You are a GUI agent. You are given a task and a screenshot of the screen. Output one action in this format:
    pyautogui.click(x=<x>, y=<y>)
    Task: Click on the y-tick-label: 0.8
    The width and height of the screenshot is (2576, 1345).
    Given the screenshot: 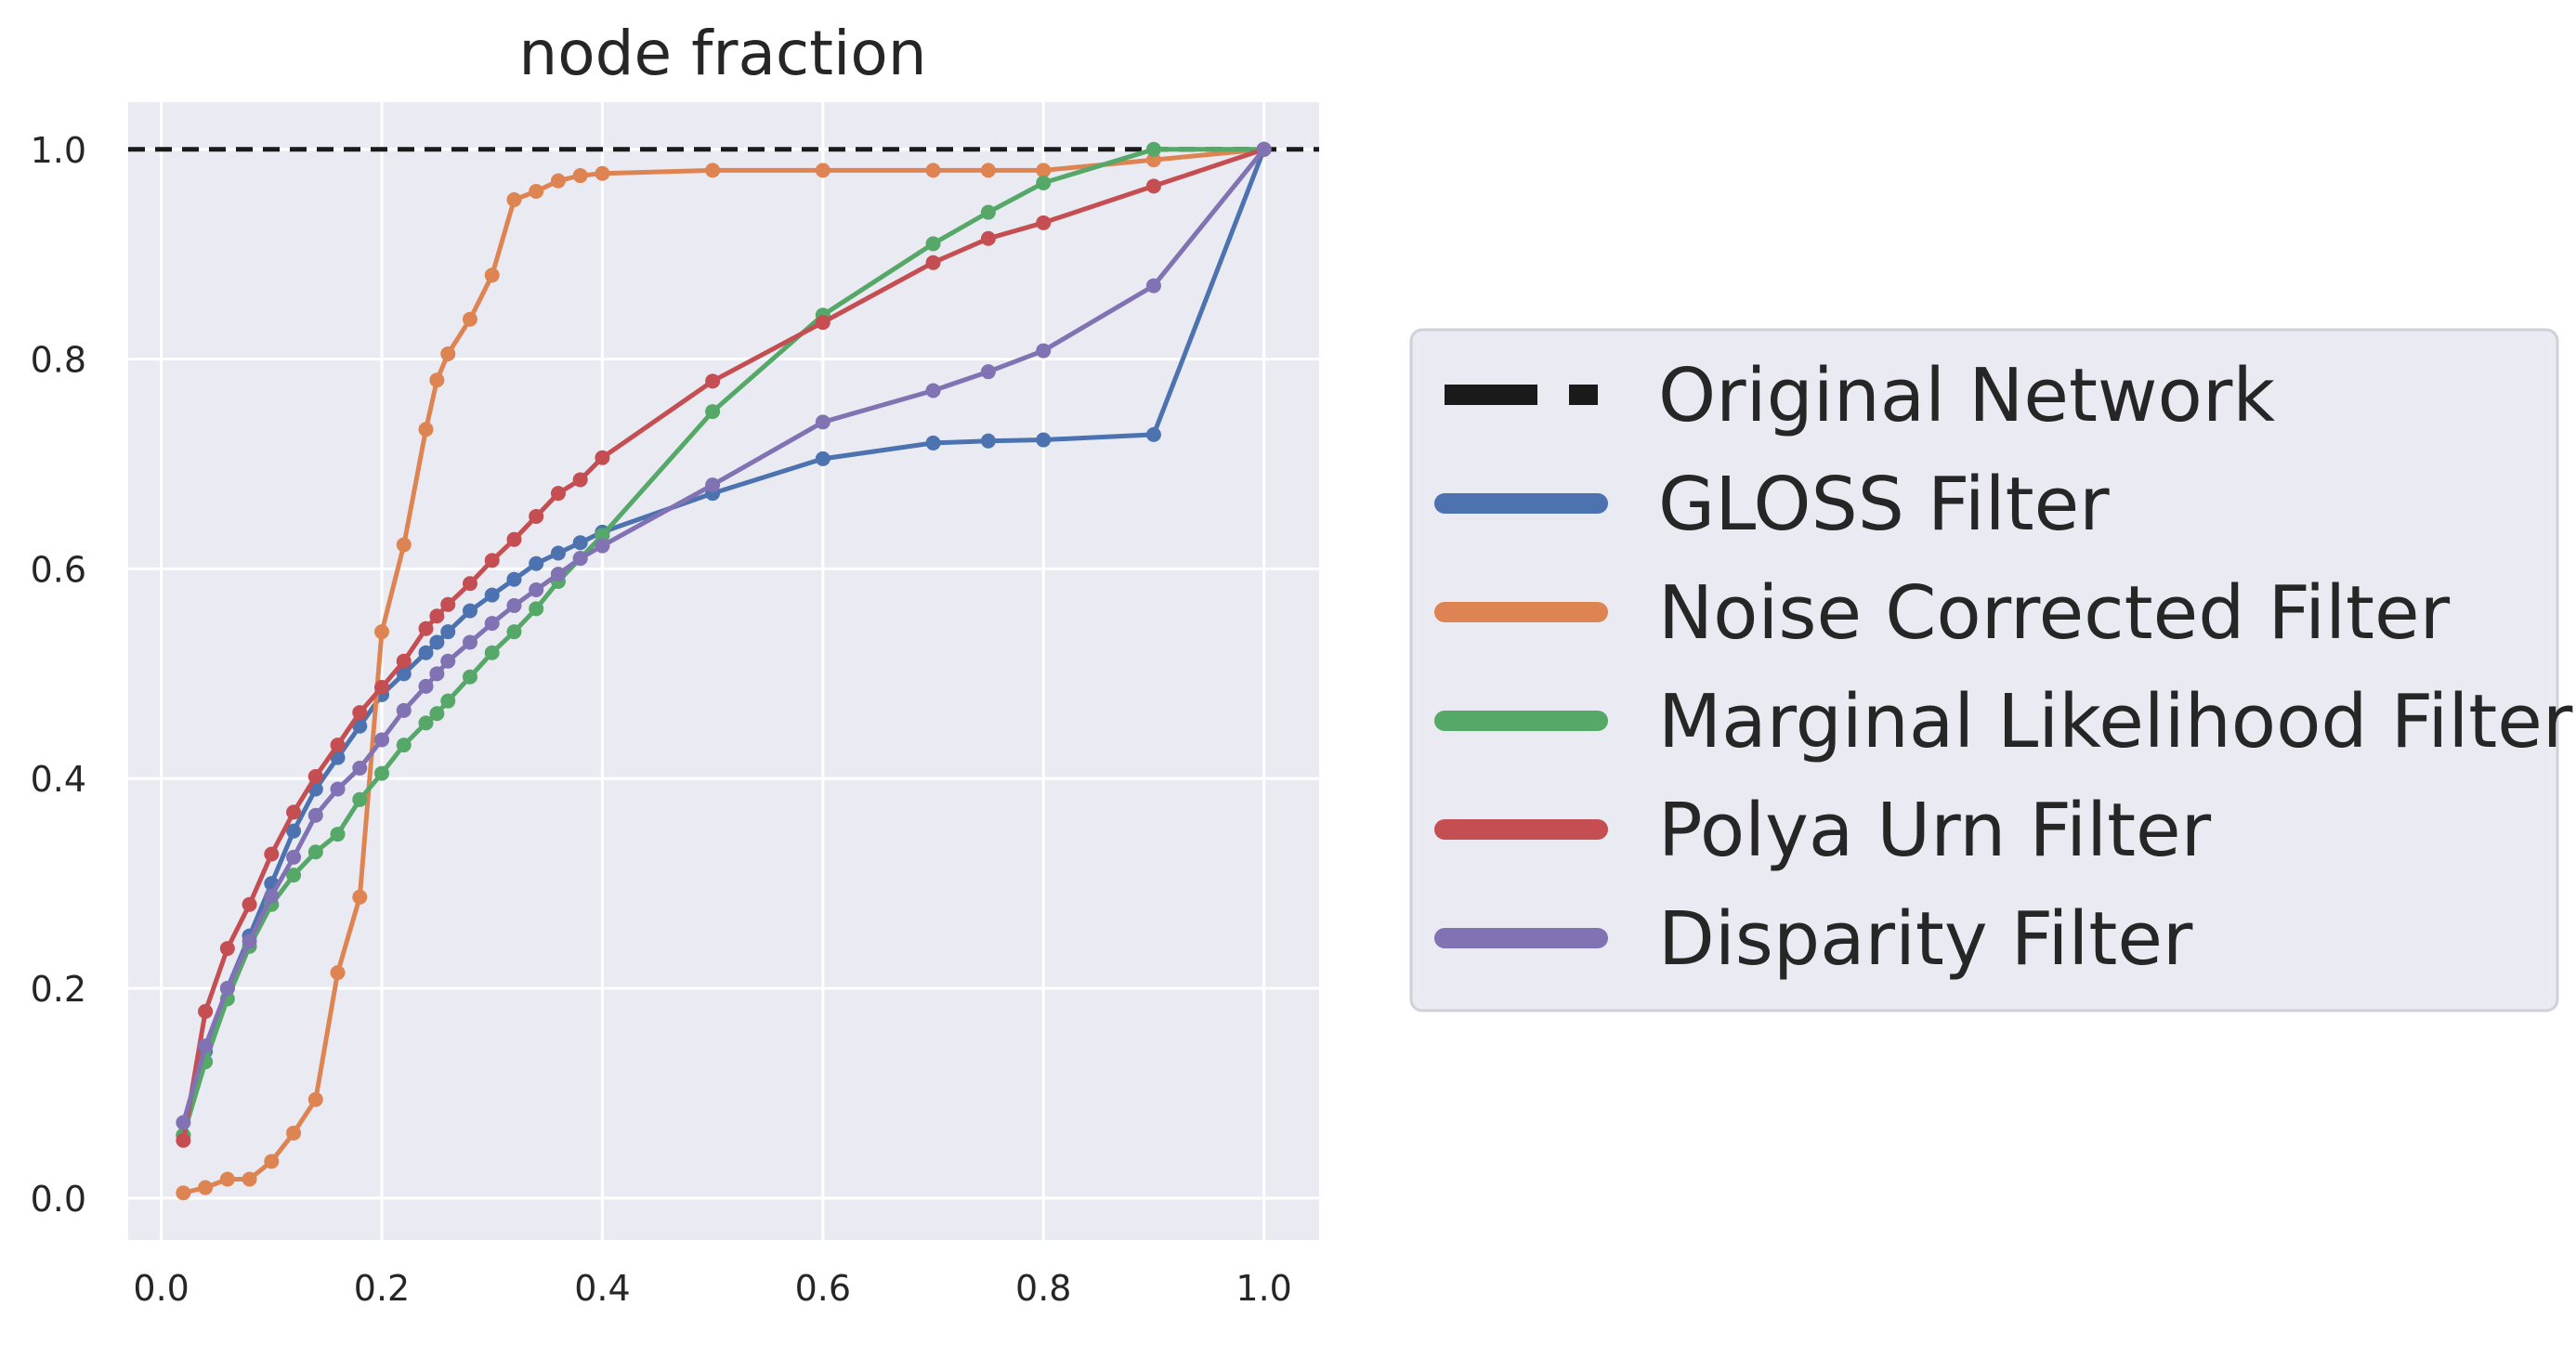 What is the action you would take?
    pyautogui.click(x=59, y=360)
    